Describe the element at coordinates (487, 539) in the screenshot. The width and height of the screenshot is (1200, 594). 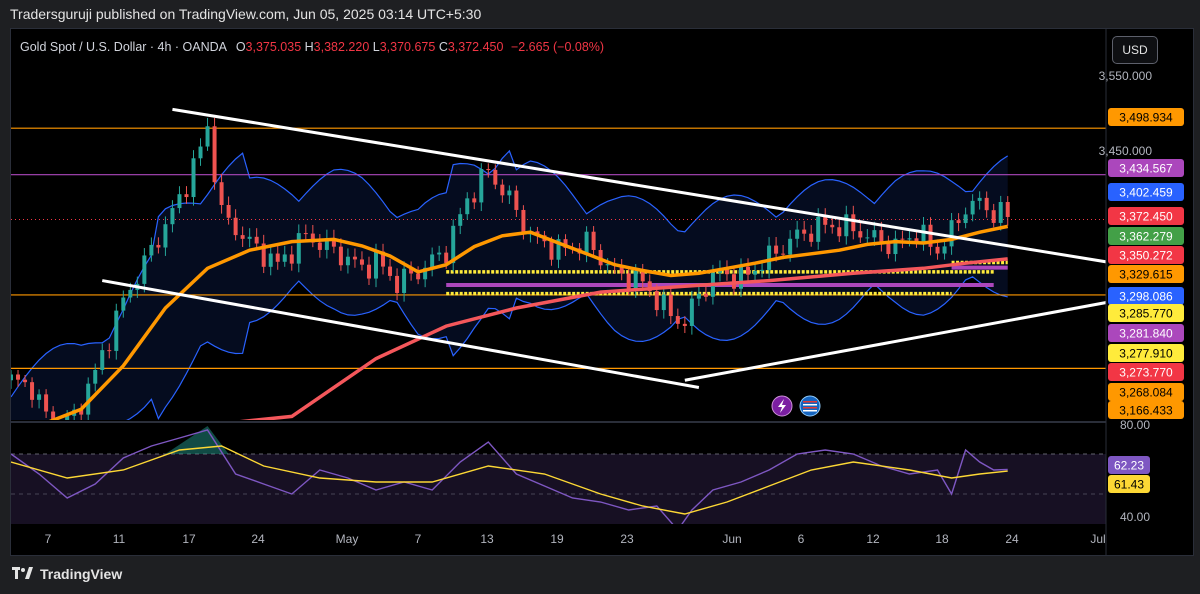
I see `x-tick-label: 13` at that location.